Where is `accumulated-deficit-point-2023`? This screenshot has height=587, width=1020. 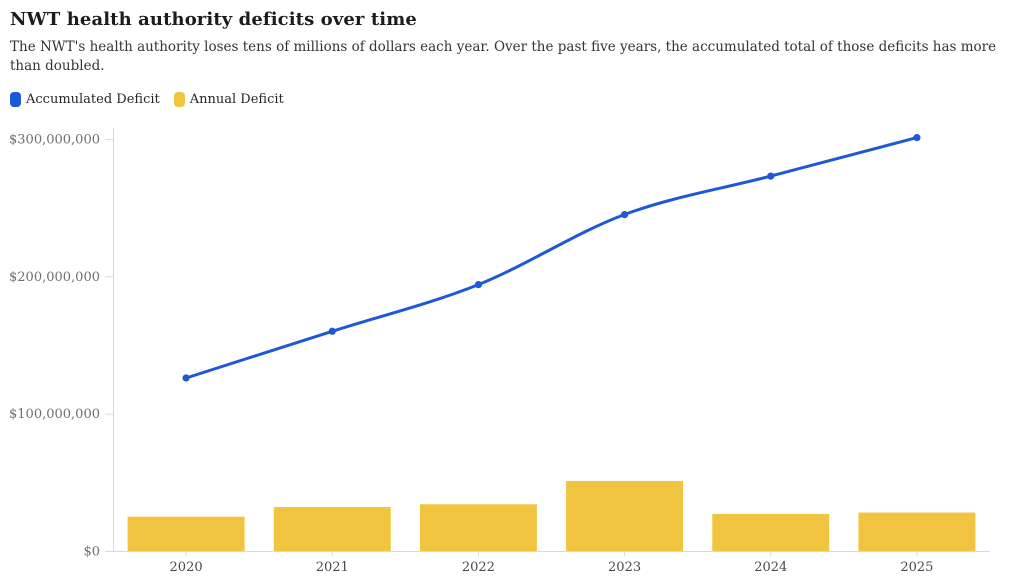 accumulated-deficit-point-2023 is located at coordinates (624, 214).